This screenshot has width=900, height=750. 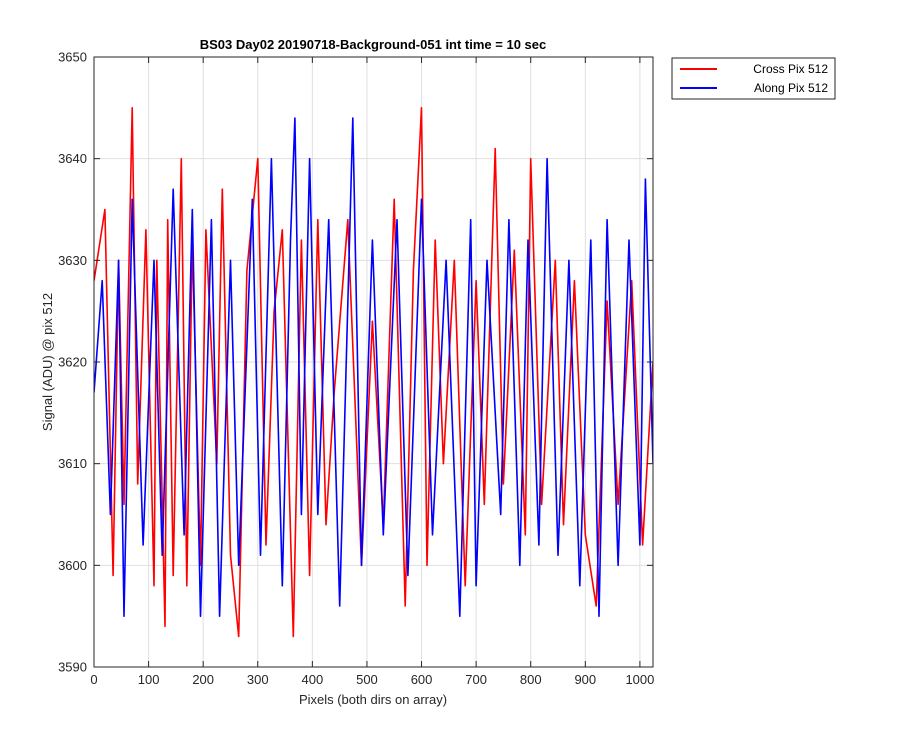 What do you see at coordinates (72, 57) in the screenshot?
I see `y-tick-label: 3650` at bounding box center [72, 57].